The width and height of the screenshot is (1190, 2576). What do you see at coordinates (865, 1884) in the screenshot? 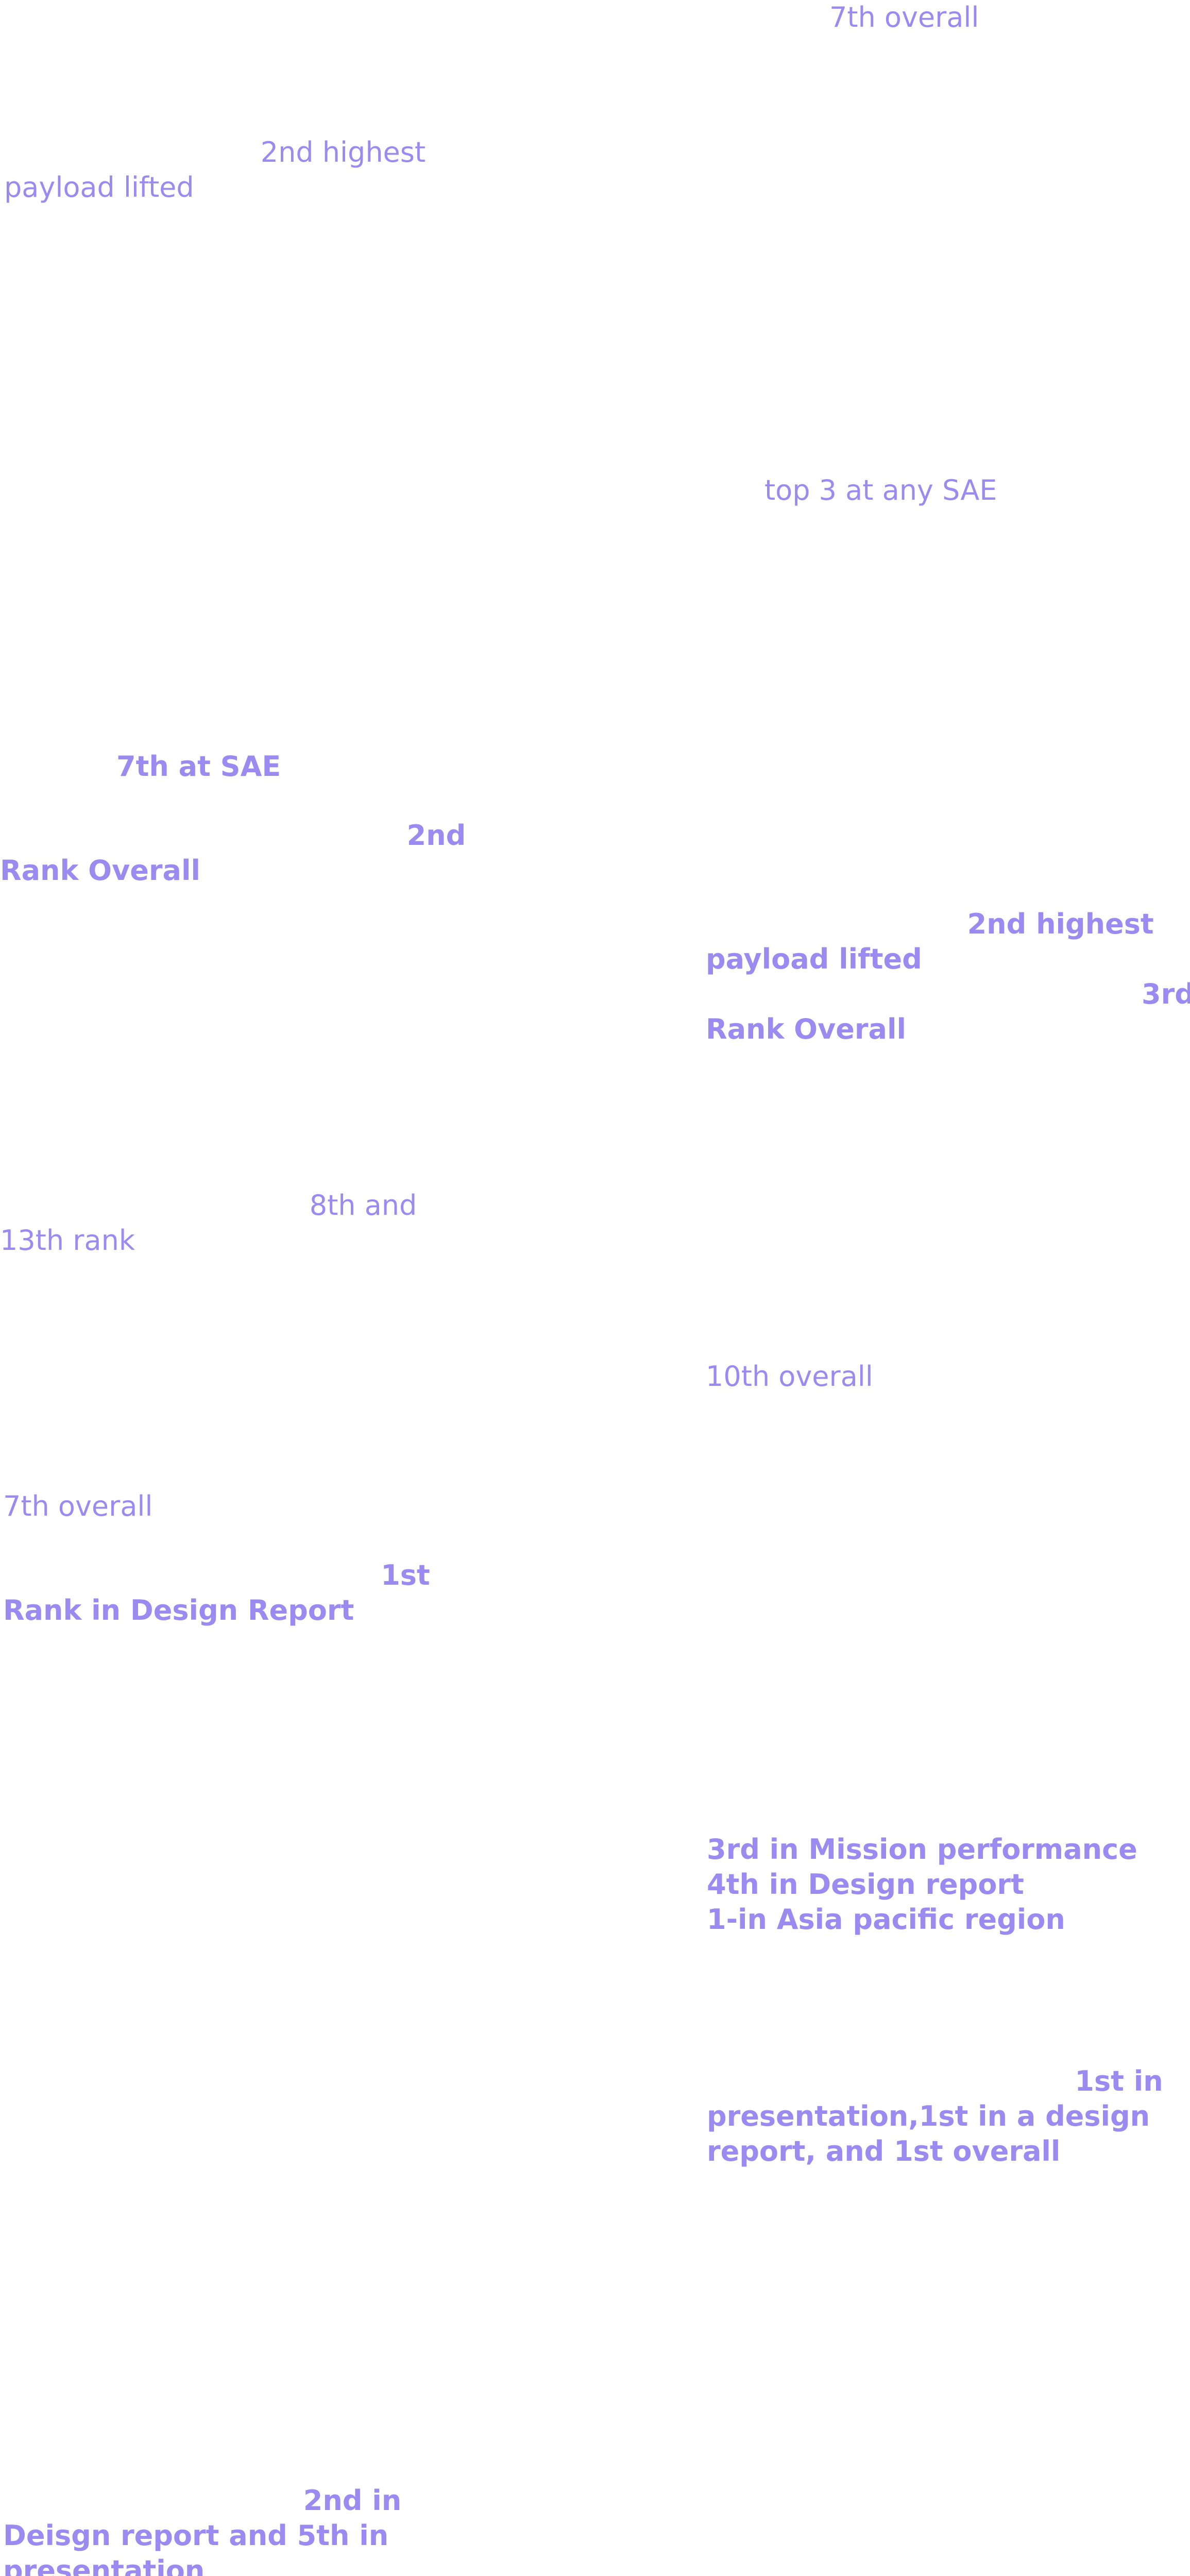
I see `text-line: 4th in Design report` at bounding box center [865, 1884].